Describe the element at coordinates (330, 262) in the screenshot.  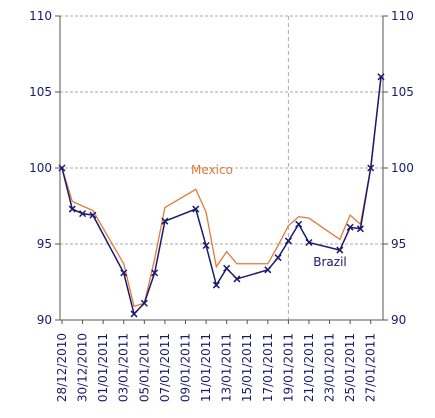
I see `series-label: Brazil` at that location.